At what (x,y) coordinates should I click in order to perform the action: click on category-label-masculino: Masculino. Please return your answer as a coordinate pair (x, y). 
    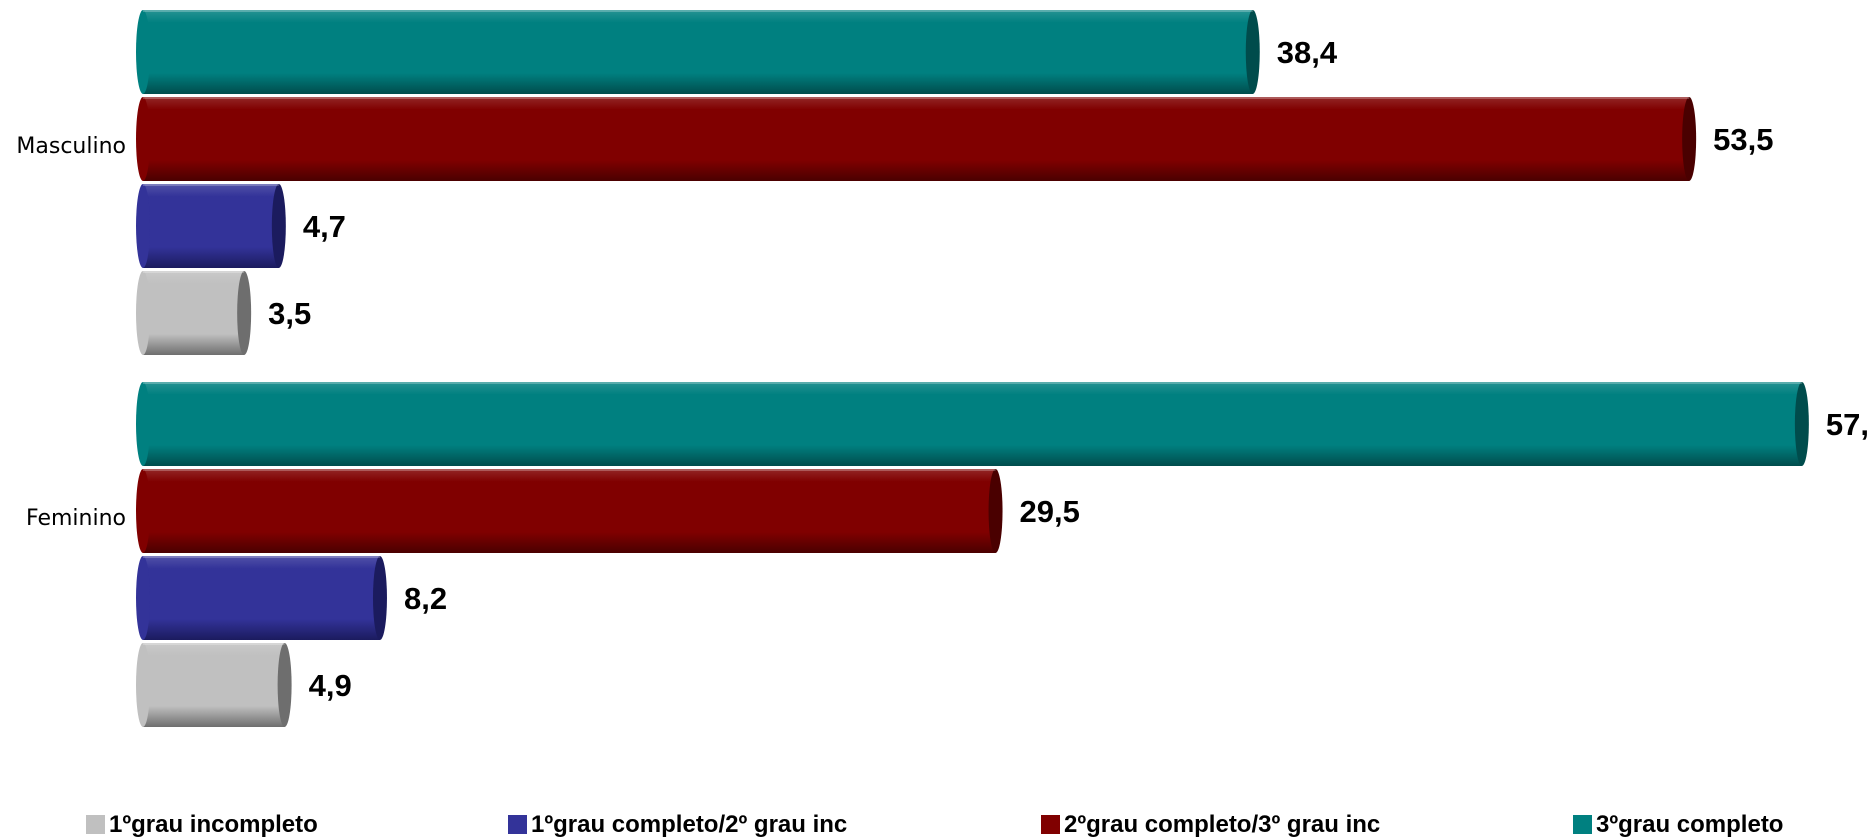
    Looking at the image, I should click on (71, 146).